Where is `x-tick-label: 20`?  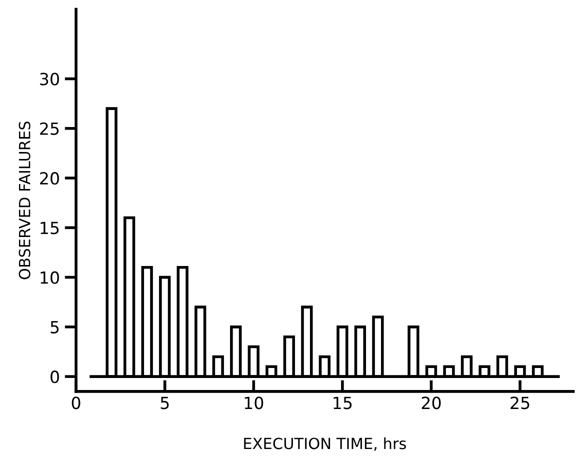
x-tick-label: 20 is located at coordinates (431, 403).